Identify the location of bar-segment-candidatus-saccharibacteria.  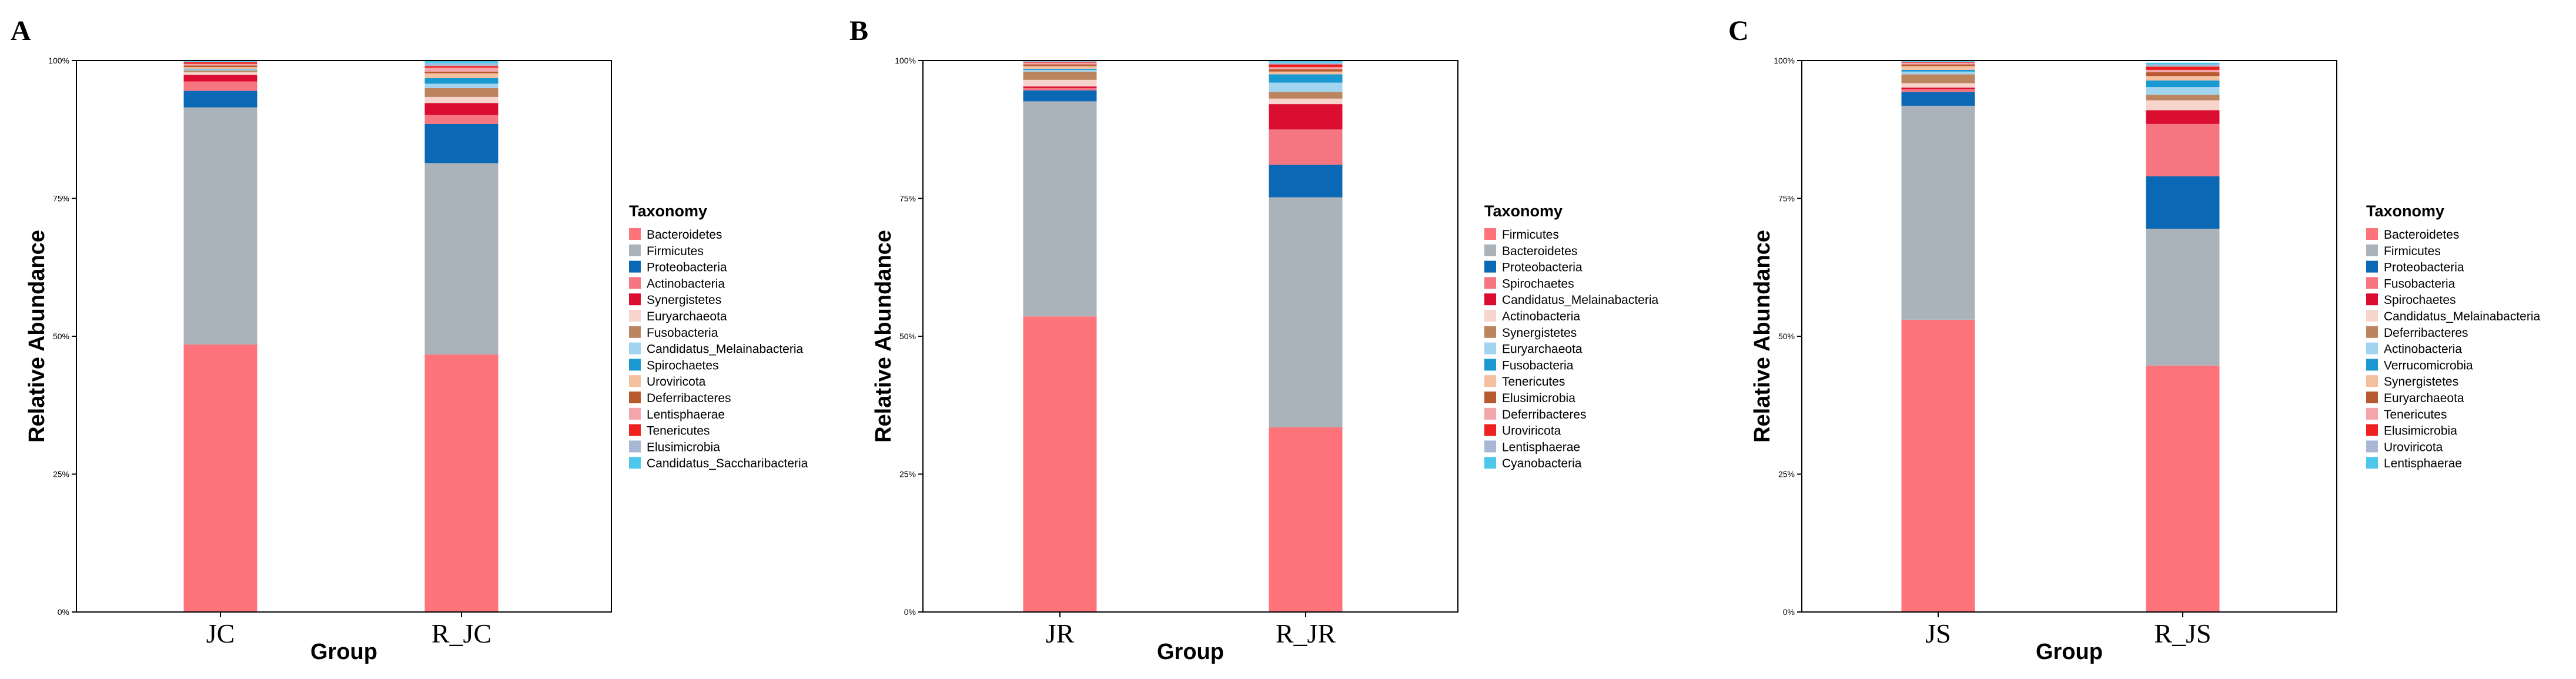
(461, 62).